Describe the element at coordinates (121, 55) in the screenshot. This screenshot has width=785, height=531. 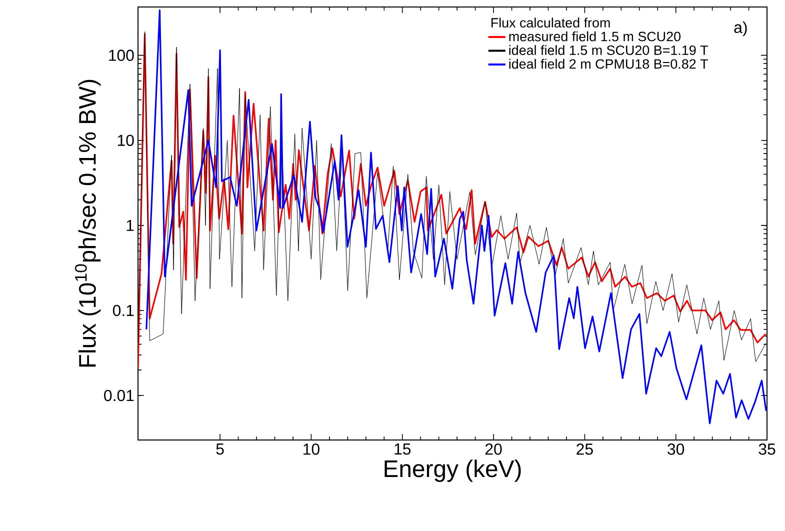
I see `y-tick-label: 100` at that location.